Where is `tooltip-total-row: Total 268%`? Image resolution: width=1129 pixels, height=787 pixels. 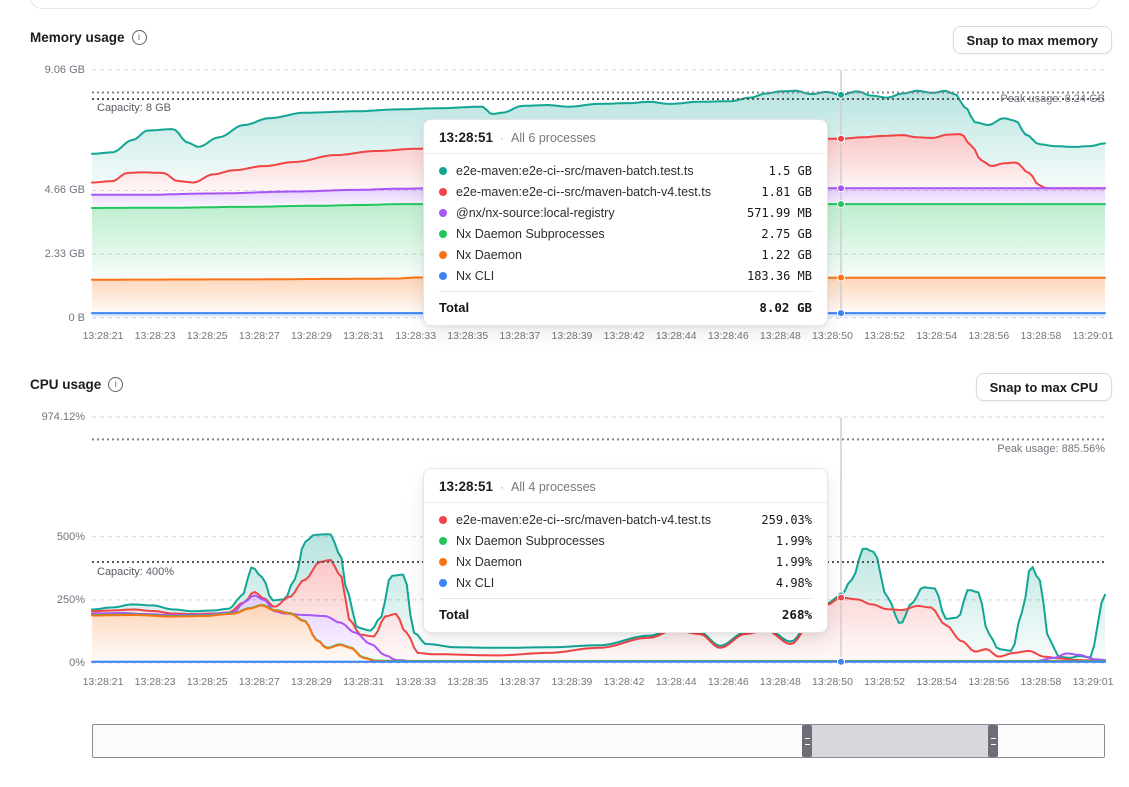 tooltip-total-row: Total 268% is located at coordinates (625, 610).